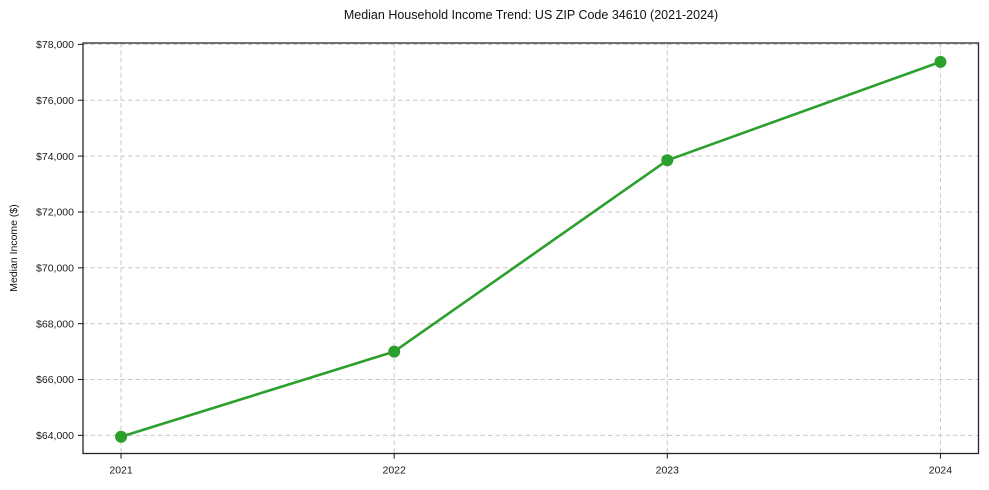 The width and height of the screenshot is (989, 490). Describe the element at coordinates (55, 324) in the screenshot. I see `y-tick-label: $68,000` at that location.